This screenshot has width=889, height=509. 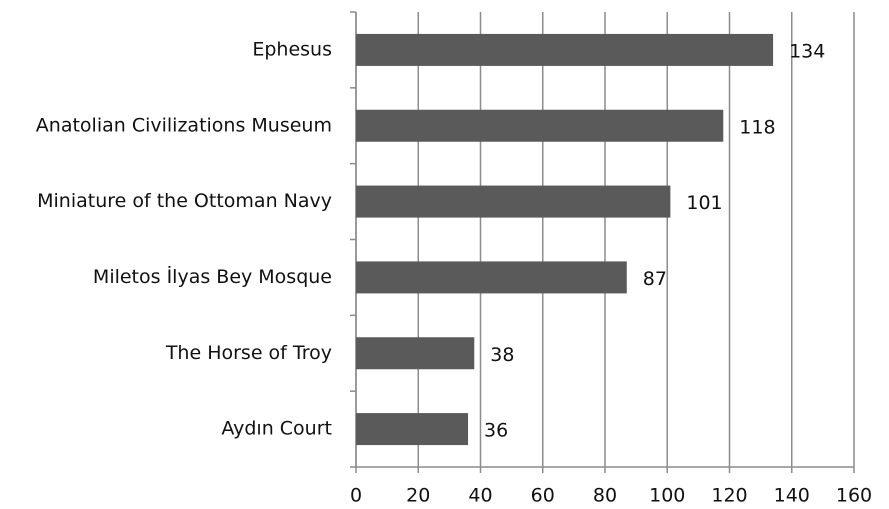 What do you see at coordinates (807, 51) in the screenshot?
I see `data-label: 134` at bounding box center [807, 51].